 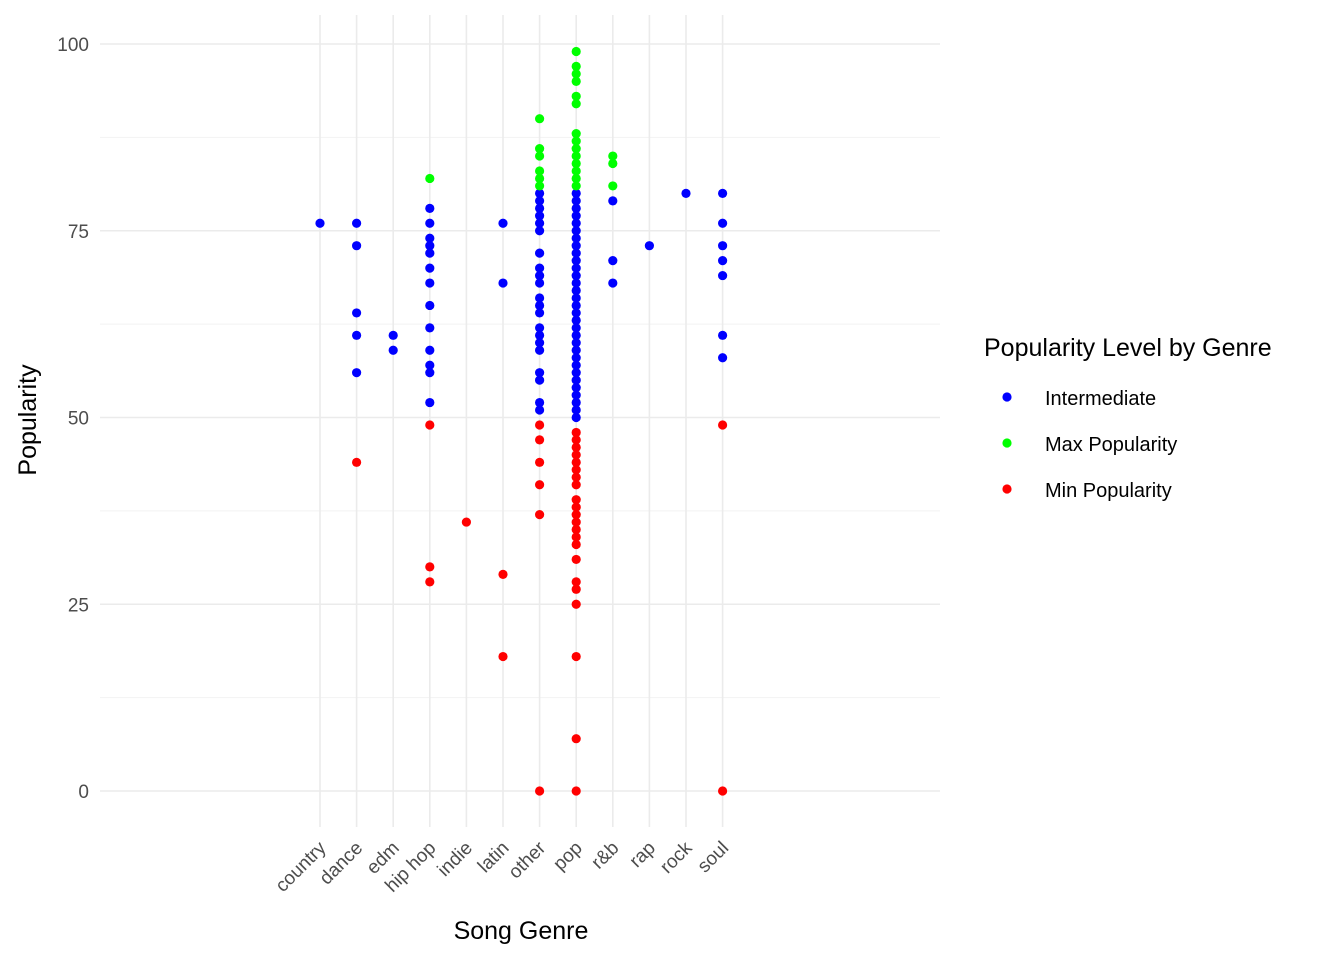 What do you see at coordinates (73, 45) in the screenshot?
I see `y-tick-label: 100` at bounding box center [73, 45].